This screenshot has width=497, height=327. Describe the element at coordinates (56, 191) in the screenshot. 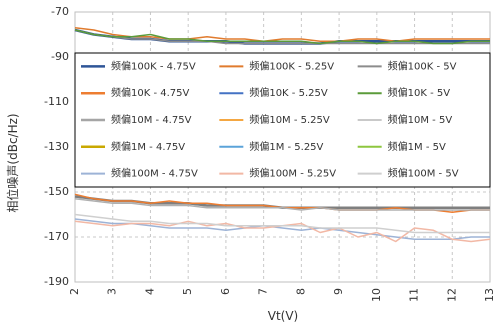

I see `y-tick-label: -150` at that location.